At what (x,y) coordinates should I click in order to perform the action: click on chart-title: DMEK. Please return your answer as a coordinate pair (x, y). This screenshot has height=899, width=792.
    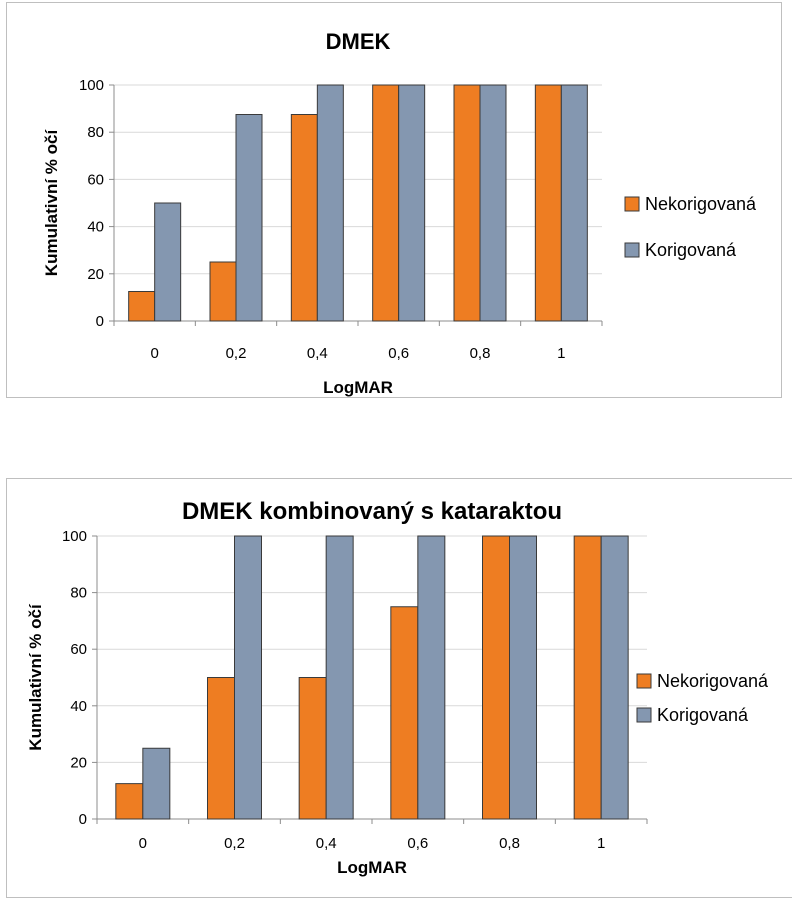
    Looking at the image, I should click on (358, 41).